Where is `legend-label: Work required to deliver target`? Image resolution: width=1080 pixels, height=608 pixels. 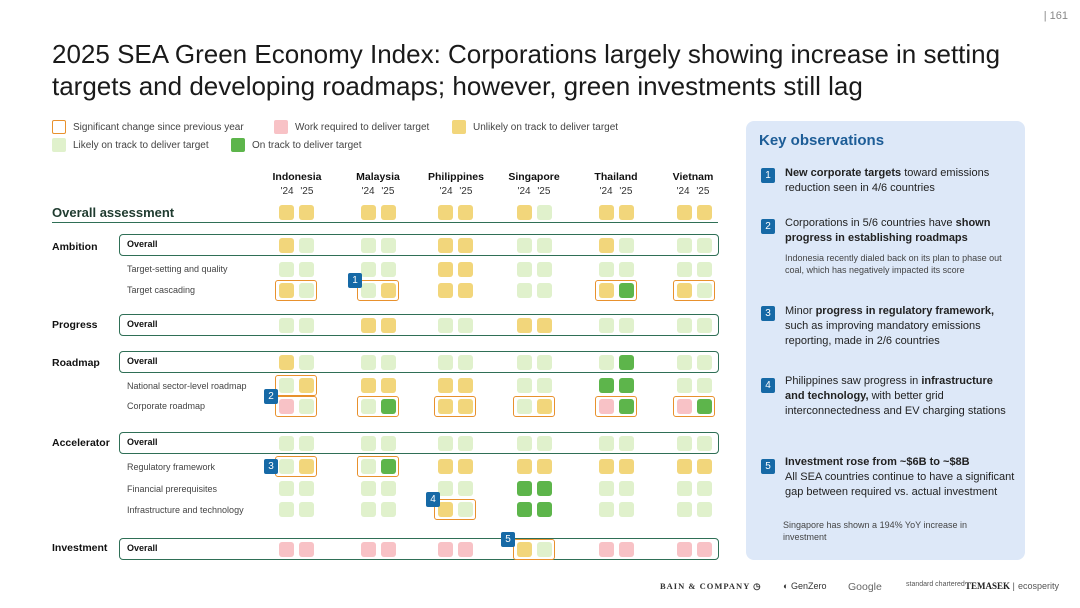
legend-label: Work required to deliver target is located at coordinates (362, 127).